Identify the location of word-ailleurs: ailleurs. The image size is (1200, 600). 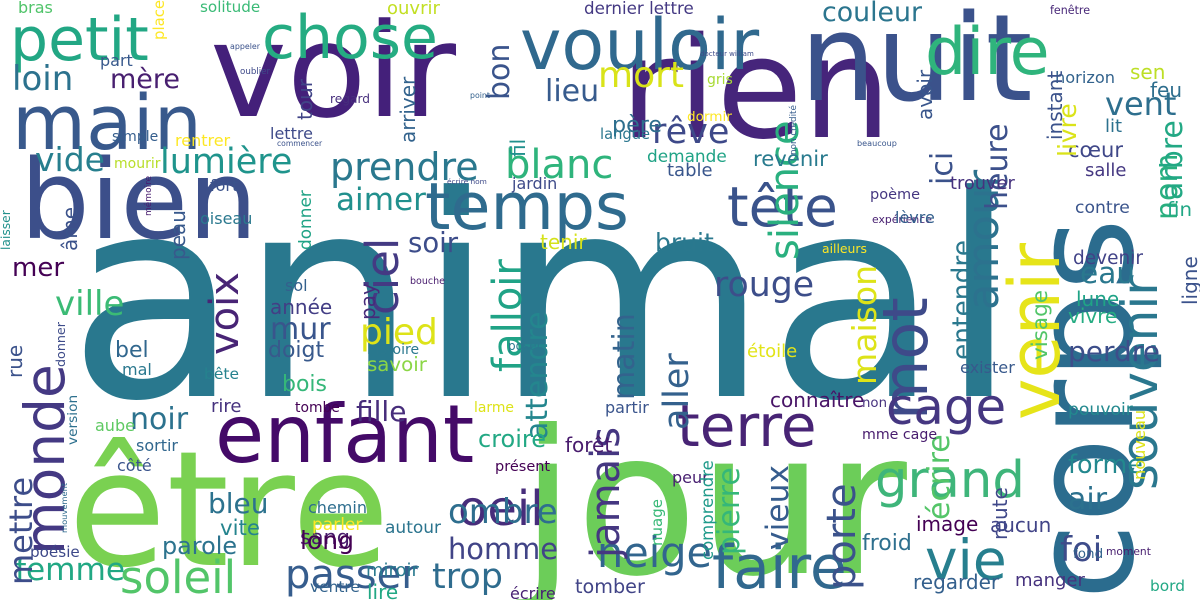
(844, 248).